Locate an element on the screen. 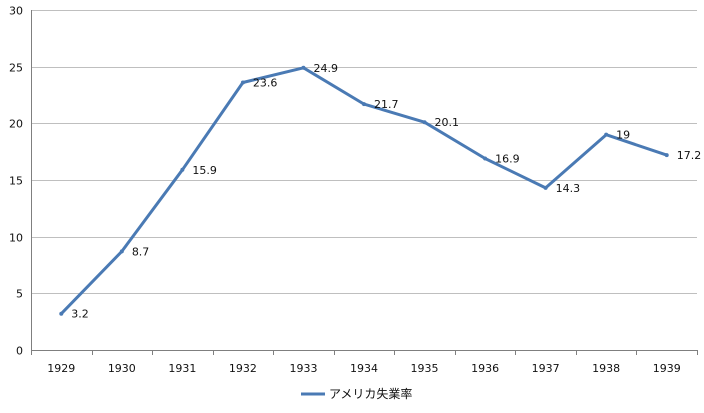  data-label: 15.9 is located at coordinates (204, 170).